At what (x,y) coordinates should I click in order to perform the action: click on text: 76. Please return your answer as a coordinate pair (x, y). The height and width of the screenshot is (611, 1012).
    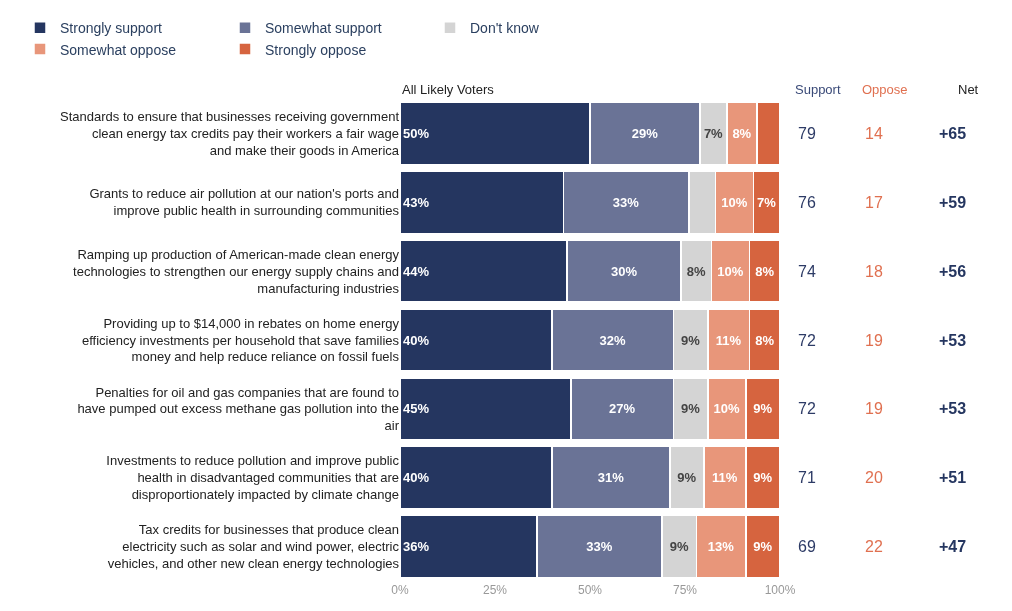
    Looking at the image, I should click on (807, 202).